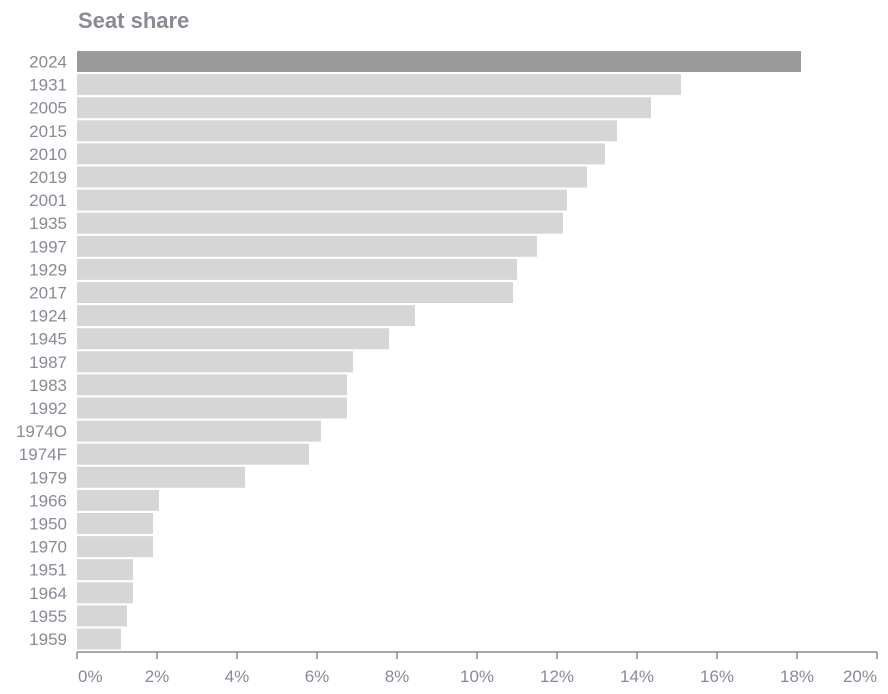  I want to click on category-label-2019: 2019, so click(48, 177).